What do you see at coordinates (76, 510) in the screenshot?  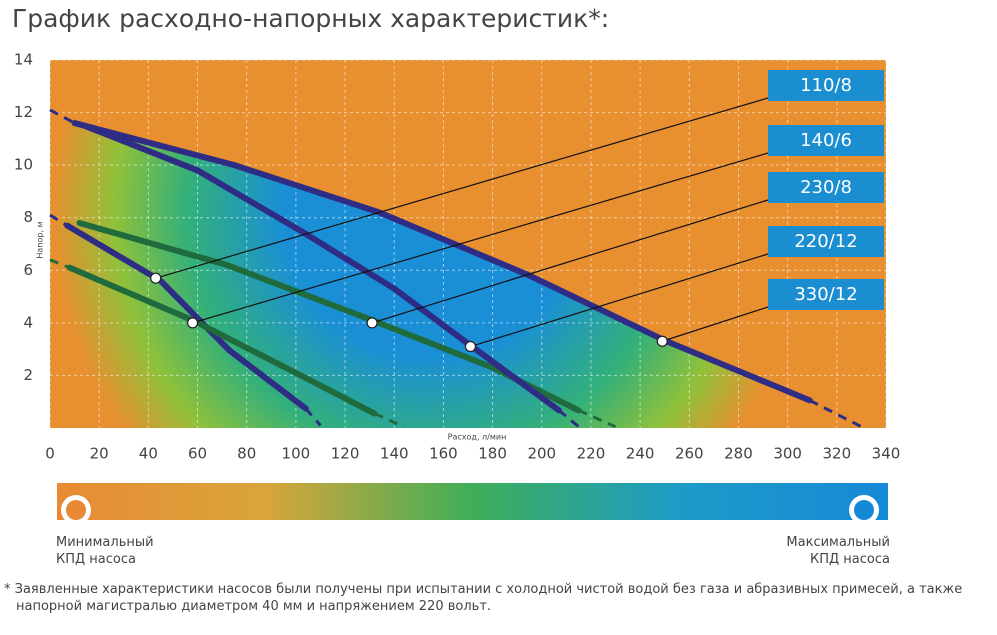 I see `min-marker` at bounding box center [76, 510].